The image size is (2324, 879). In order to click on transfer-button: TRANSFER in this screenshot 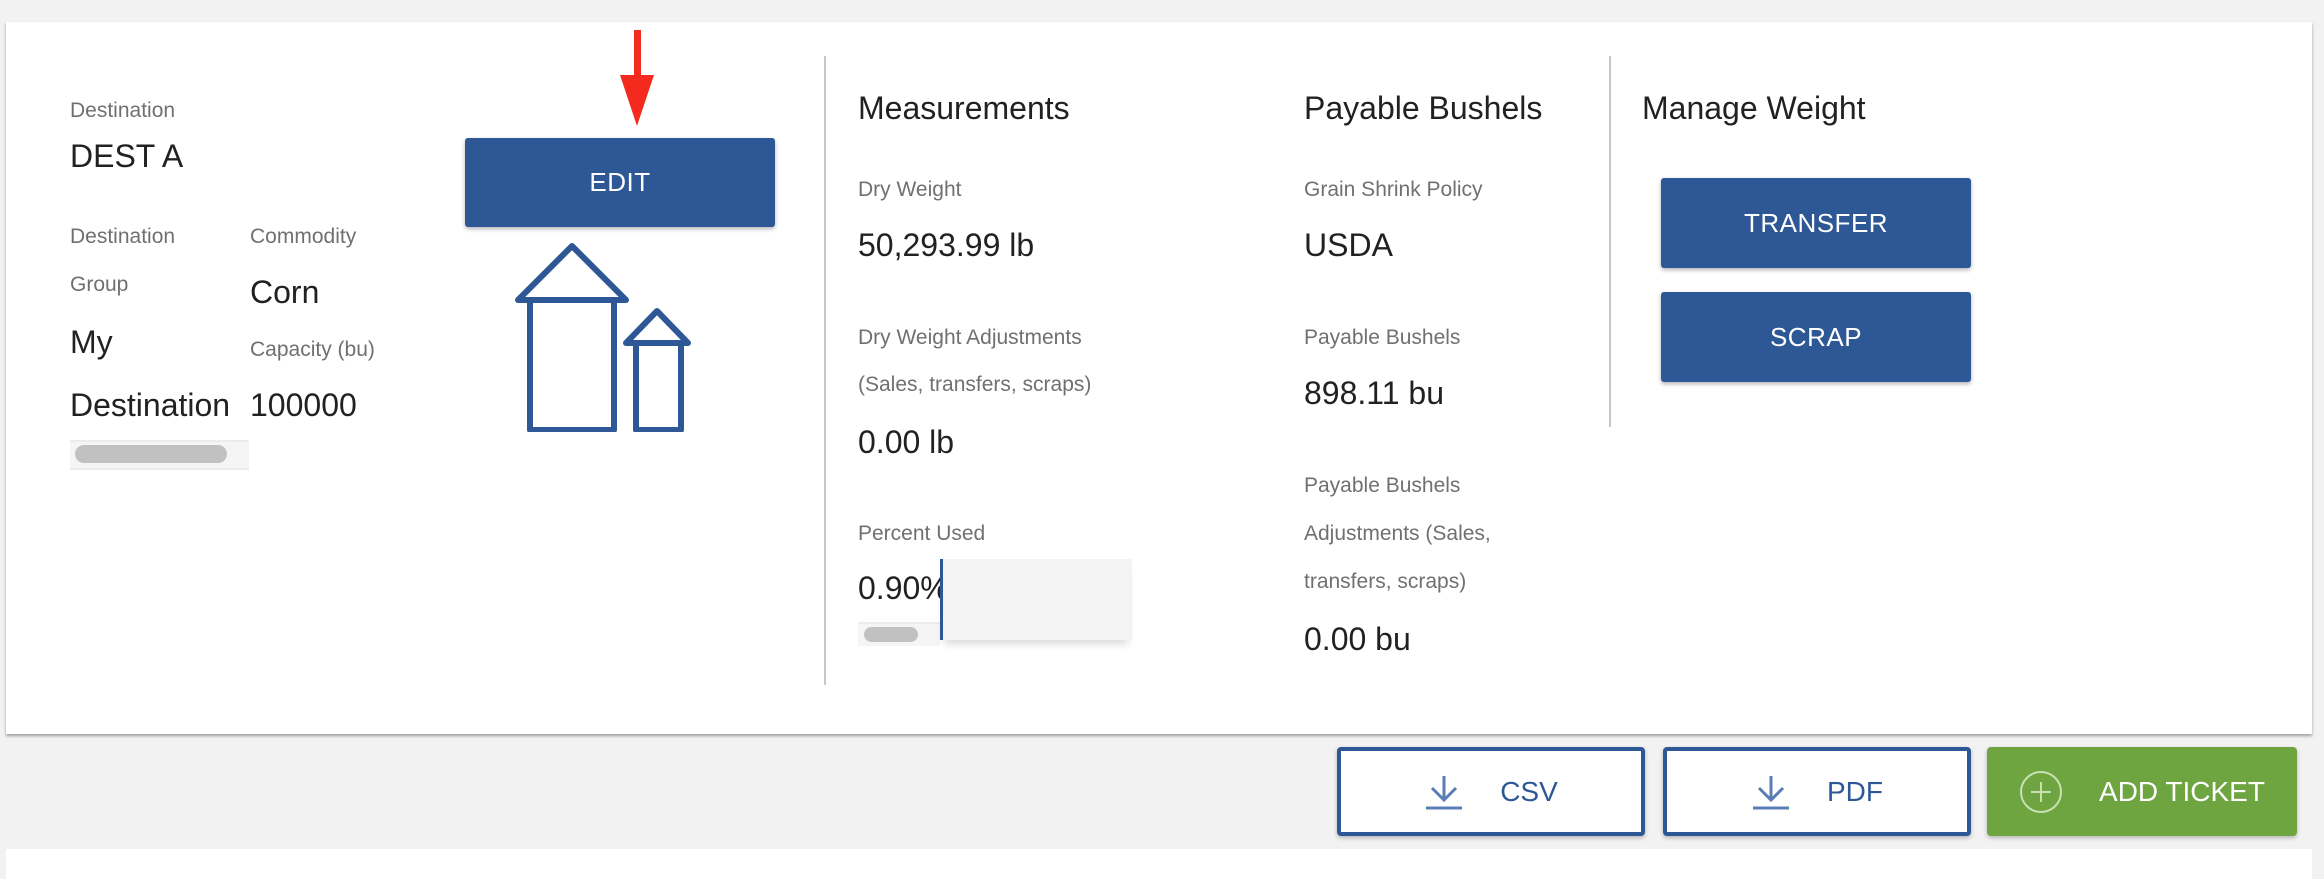, I will do `click(1816, 223)`.